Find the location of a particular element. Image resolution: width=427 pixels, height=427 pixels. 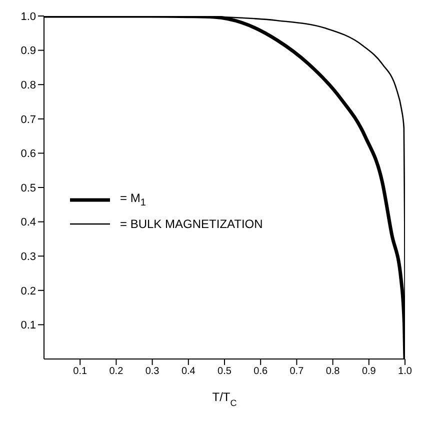

x-tick-label: 0.2 is located at coordinates (116, 372).